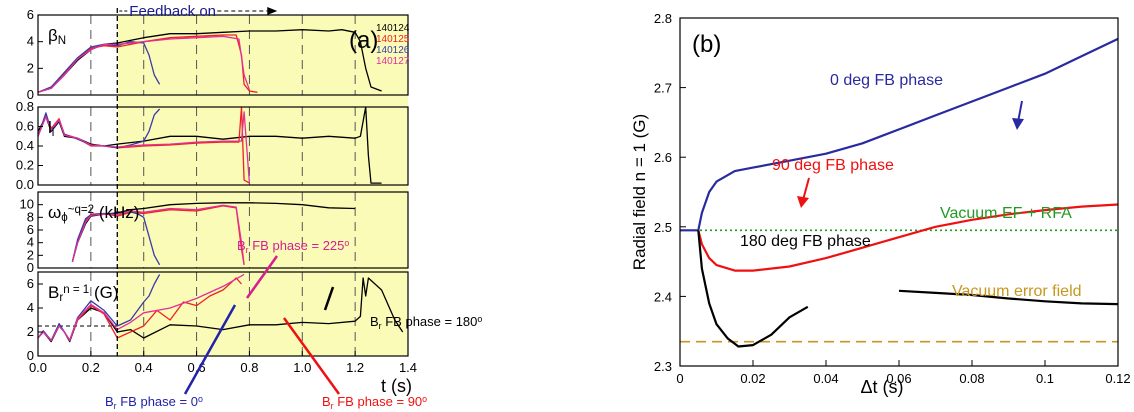  What do you see at coordinates (81, 210) in the screenshot?
I see `y-axis-label-part: ~q=2` at bounding box center [81, 210].